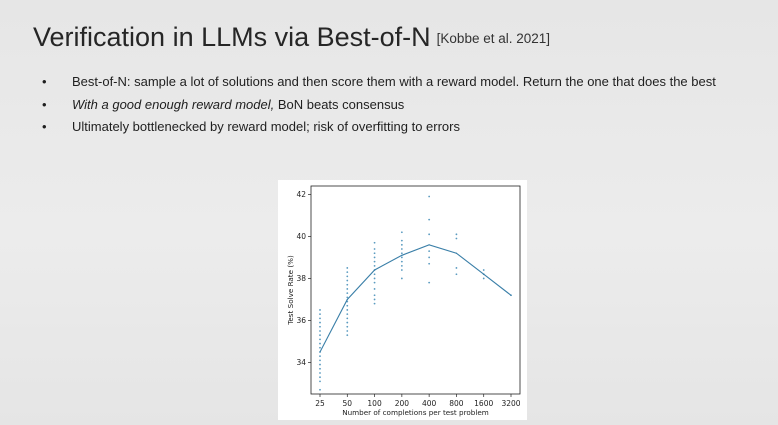 The image size is (778, 425). I want to click on x-tick-label: 1600, so click(483, 403).